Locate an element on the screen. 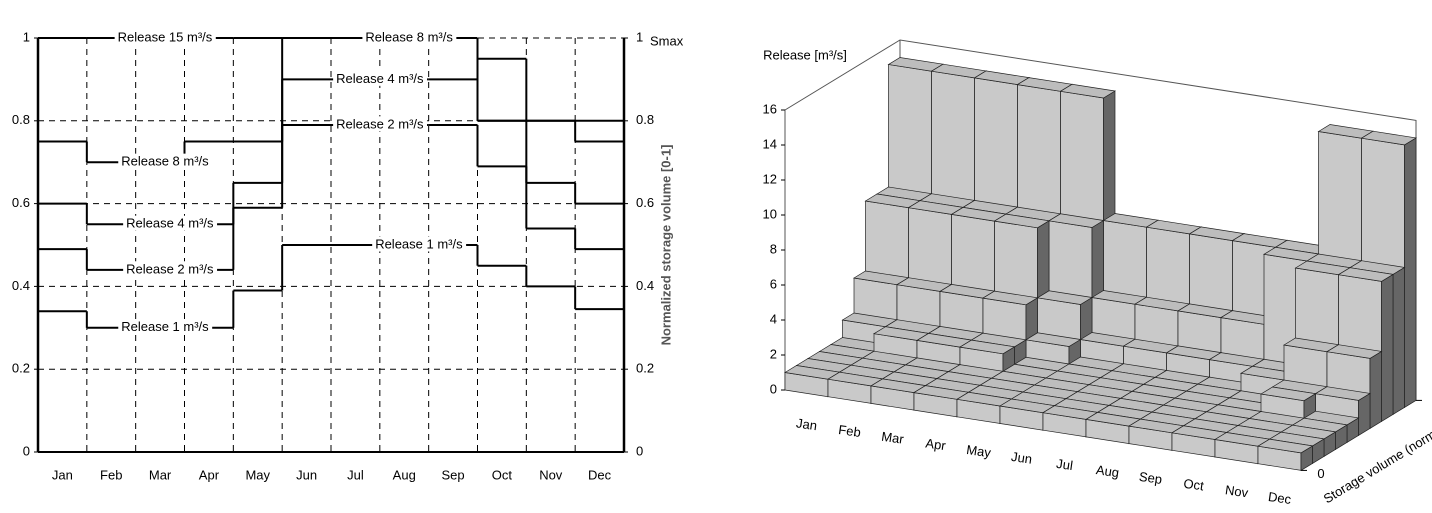 The image size is (1432, 513). series-label: Release 15 m³/s is located at coordinates (165, 36).